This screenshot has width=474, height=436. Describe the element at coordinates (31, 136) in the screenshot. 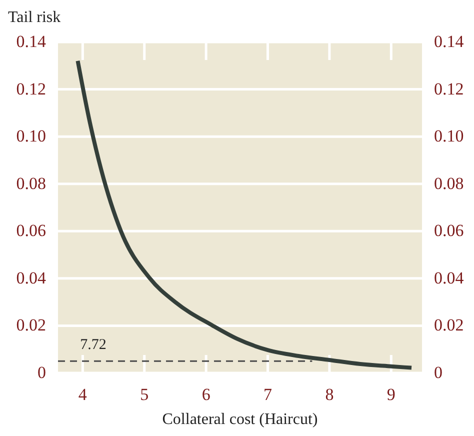

I see `y-tick-label: 0.10` at that location.